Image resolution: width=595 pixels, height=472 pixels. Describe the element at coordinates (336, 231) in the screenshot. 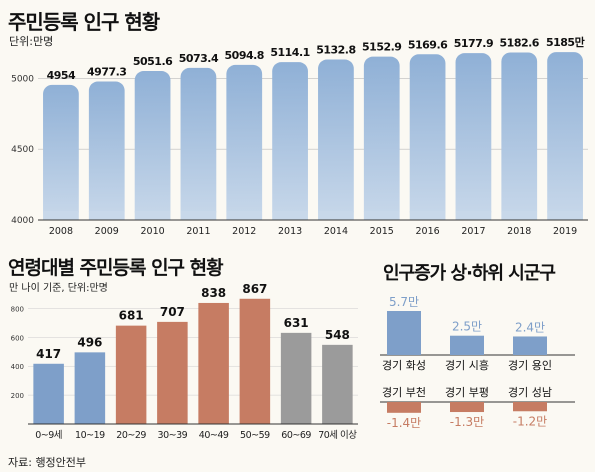

I see `chart1-xtick: 2014` at that location.